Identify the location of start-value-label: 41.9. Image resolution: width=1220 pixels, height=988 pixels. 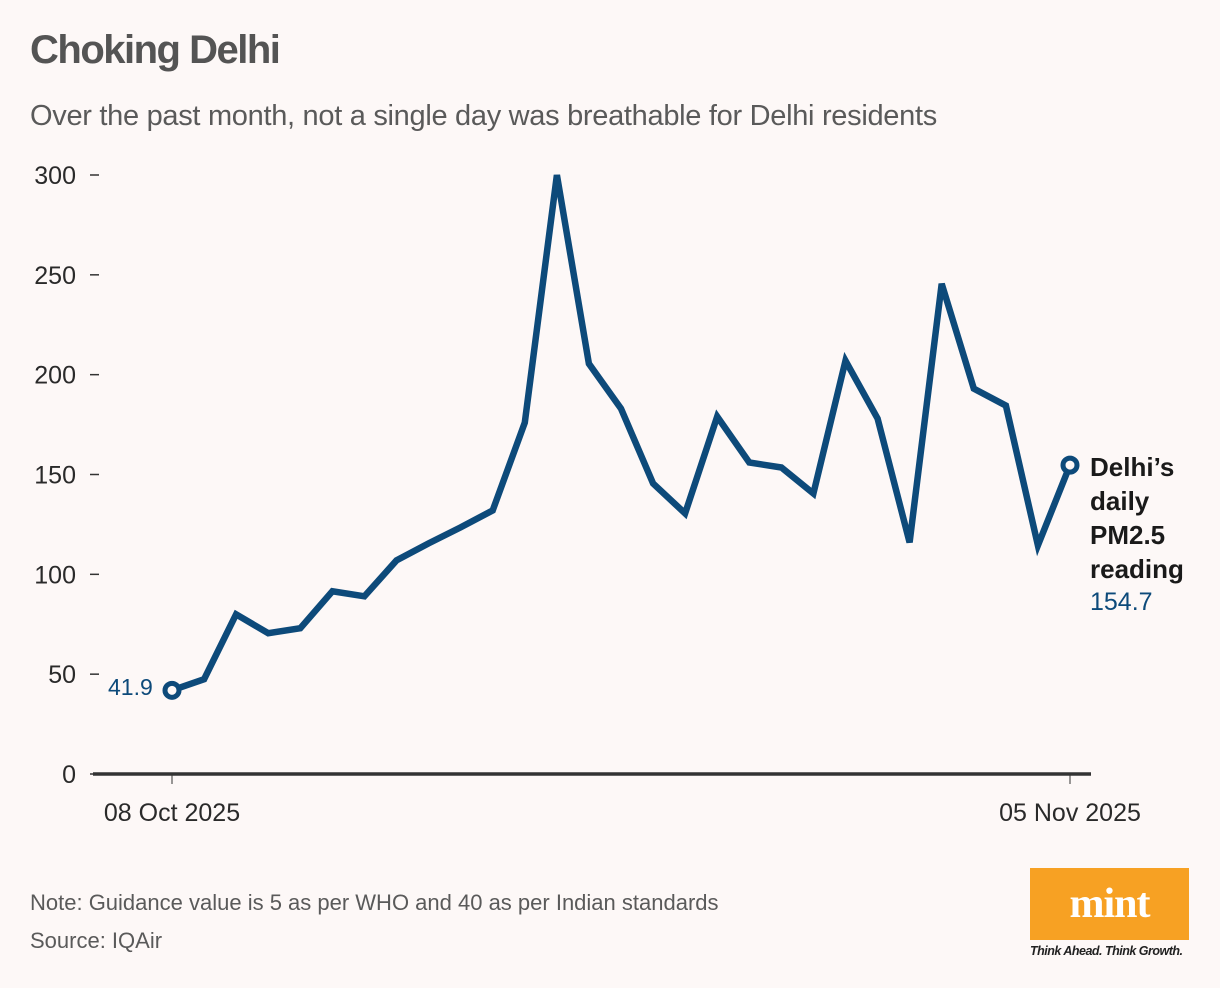
(130, 687).